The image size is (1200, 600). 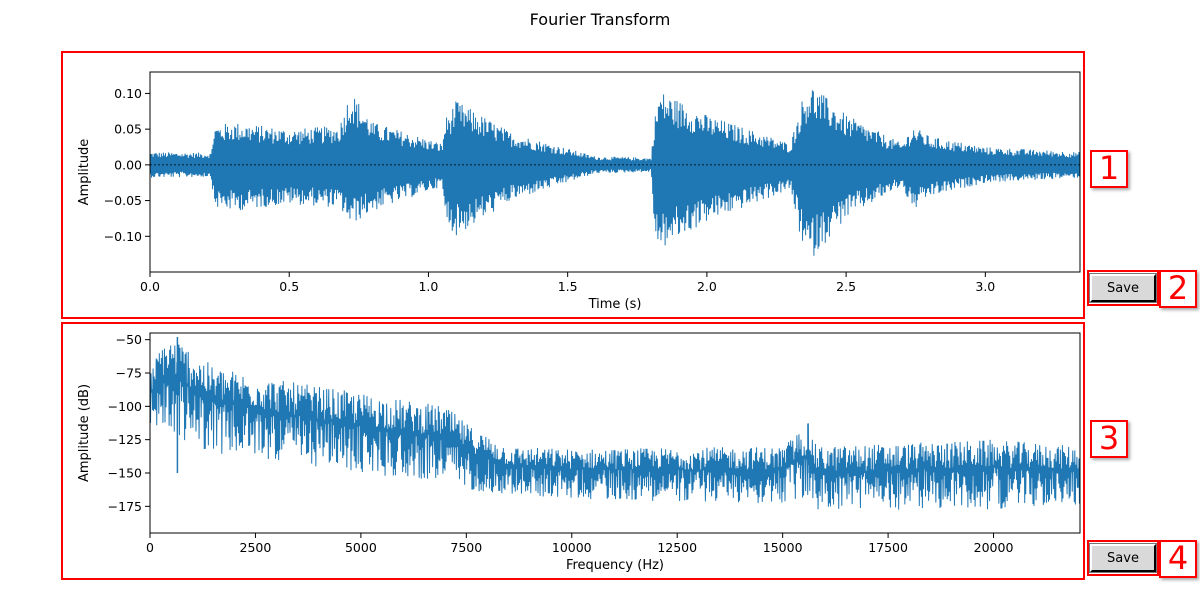 I want to click on x-tick-label: 1.0, so click(x=428, y=286).